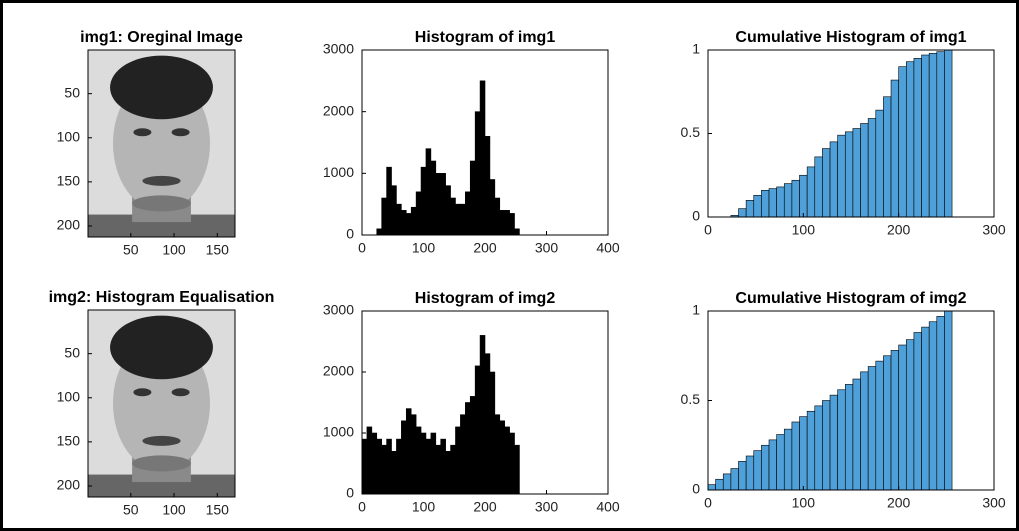  I want to click on x-tick-label: 400, so click(608, 507).